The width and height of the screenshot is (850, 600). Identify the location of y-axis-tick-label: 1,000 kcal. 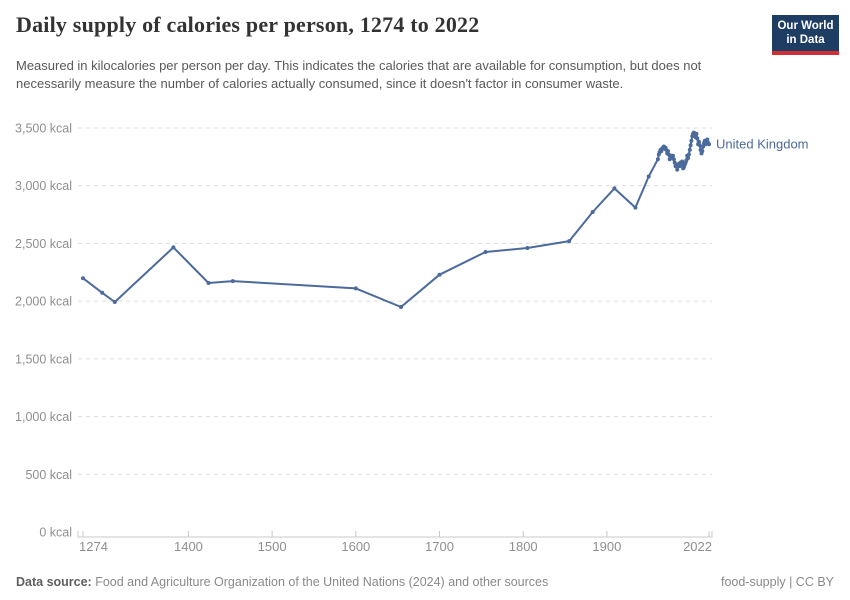
(43, 417).